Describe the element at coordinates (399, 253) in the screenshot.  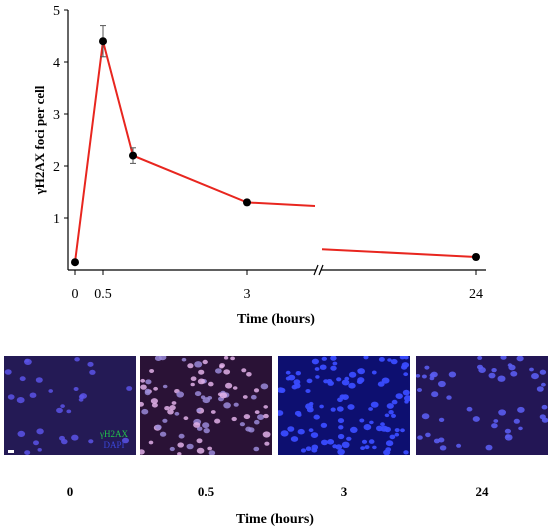
I see `series-line-right` at that location.